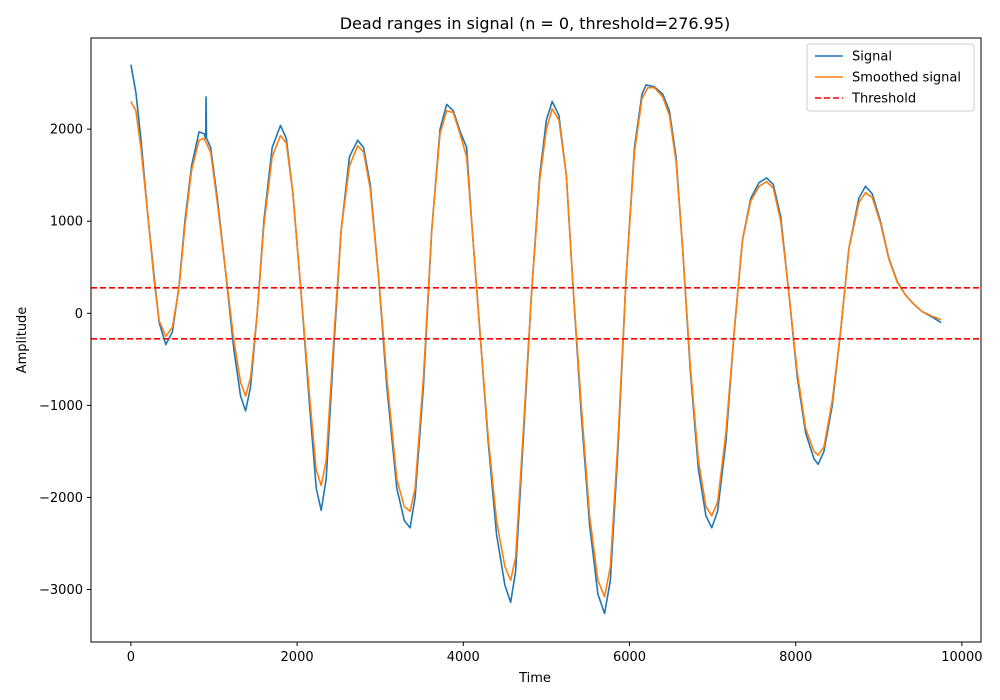 This screenshot has height=700, width=1000. What do you see at coordinates (906, 78) in the screenshot?
I see `legend-label-smoothed-signal: Smoothed signal` at bounding box center [906, 78].